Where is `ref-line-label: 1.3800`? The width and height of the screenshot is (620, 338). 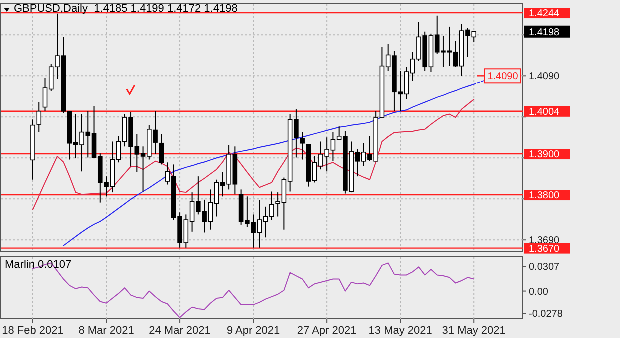
ref-line-label: 1.3800 is located at coordinates (544, 196).